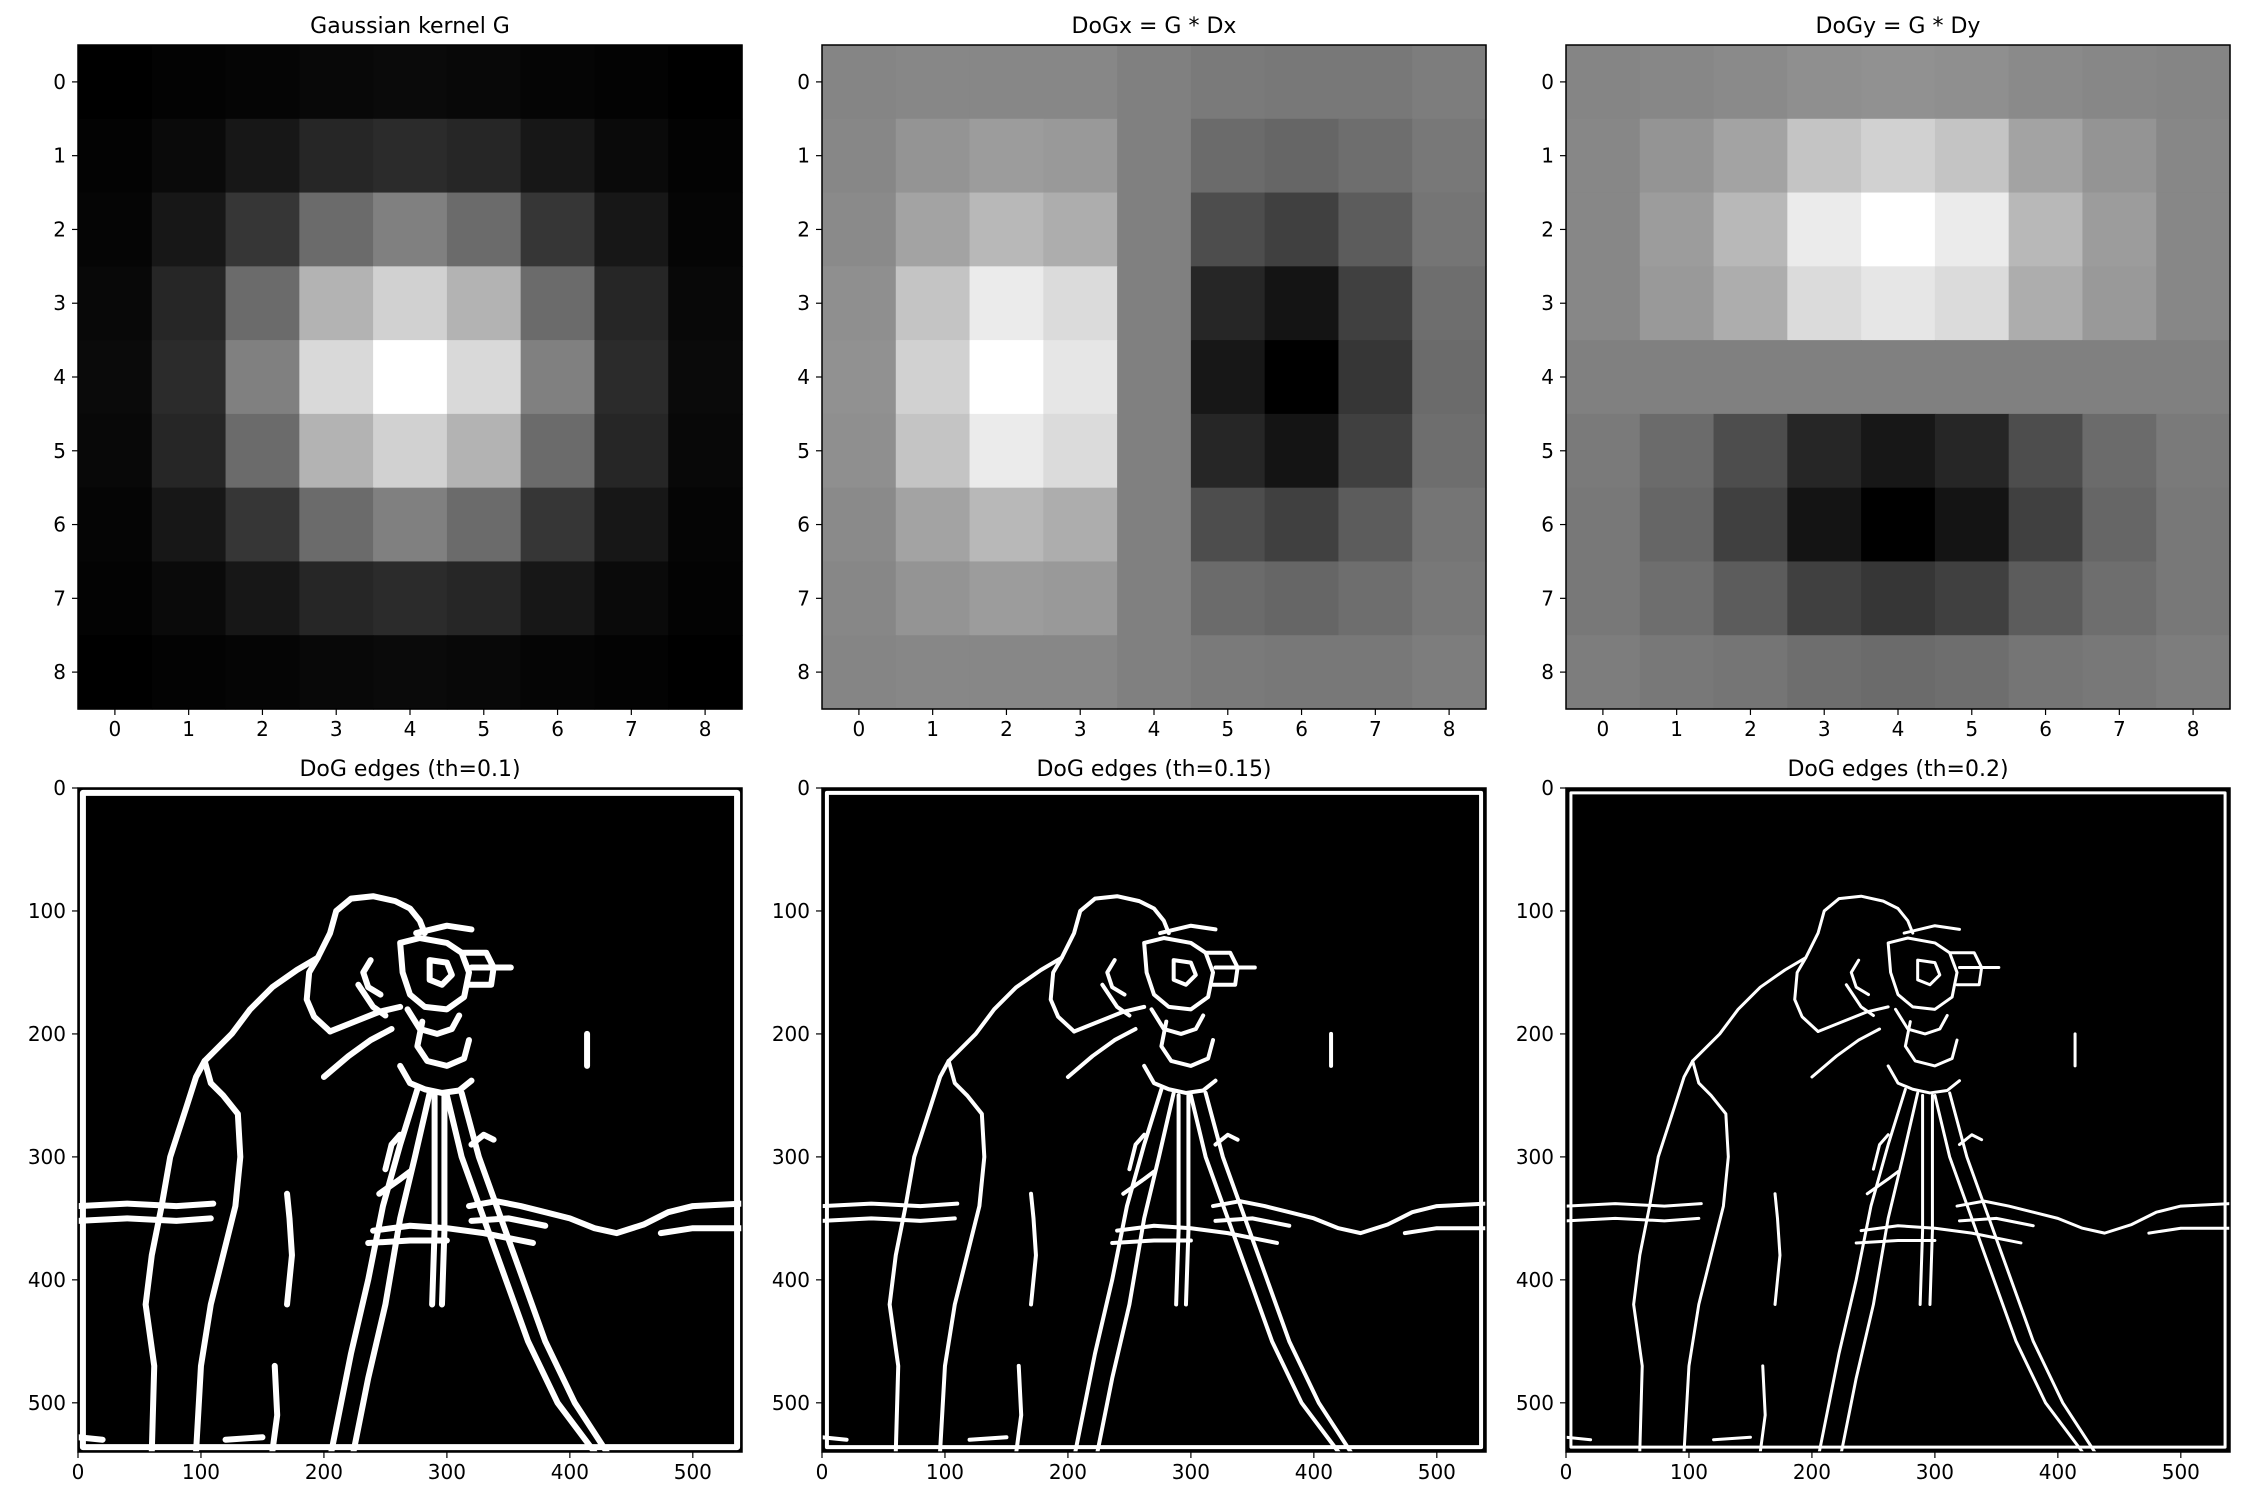 The image size is (2250, 1500). Describe the element at coordinates (409, 769) in the screenshot. I see `panel-title: DoG edges (th=0.1)` at that location.